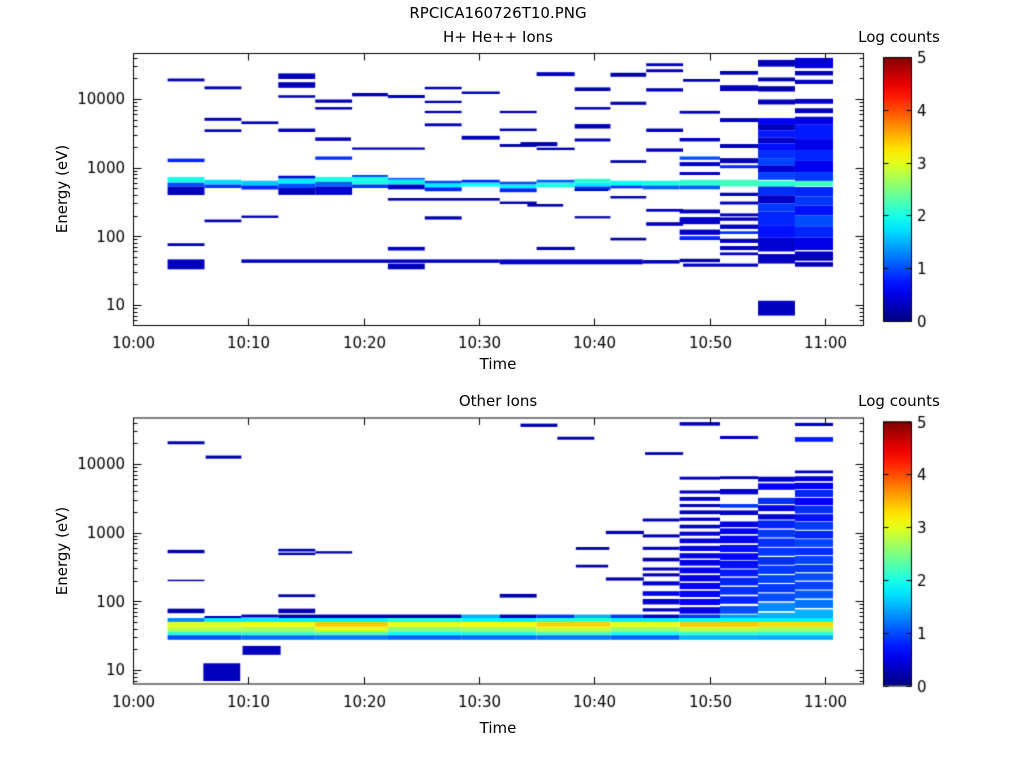 The width and height of the screenshot is (1024, 768). I want to click on panel1-colorbar-title: Log counts, so click(899, 37).